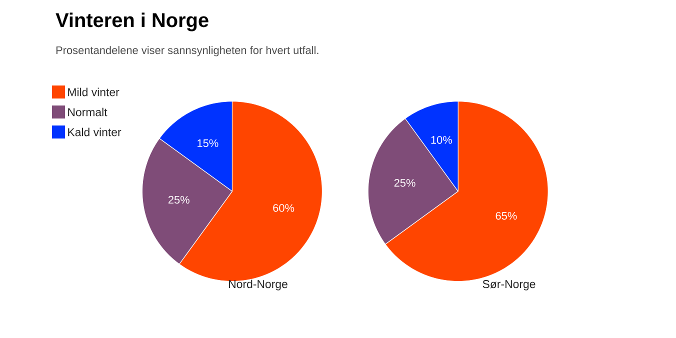 This screenshot has width=676, height=338. I want to click on legend-label: Kald vinter, so click(95, 132).